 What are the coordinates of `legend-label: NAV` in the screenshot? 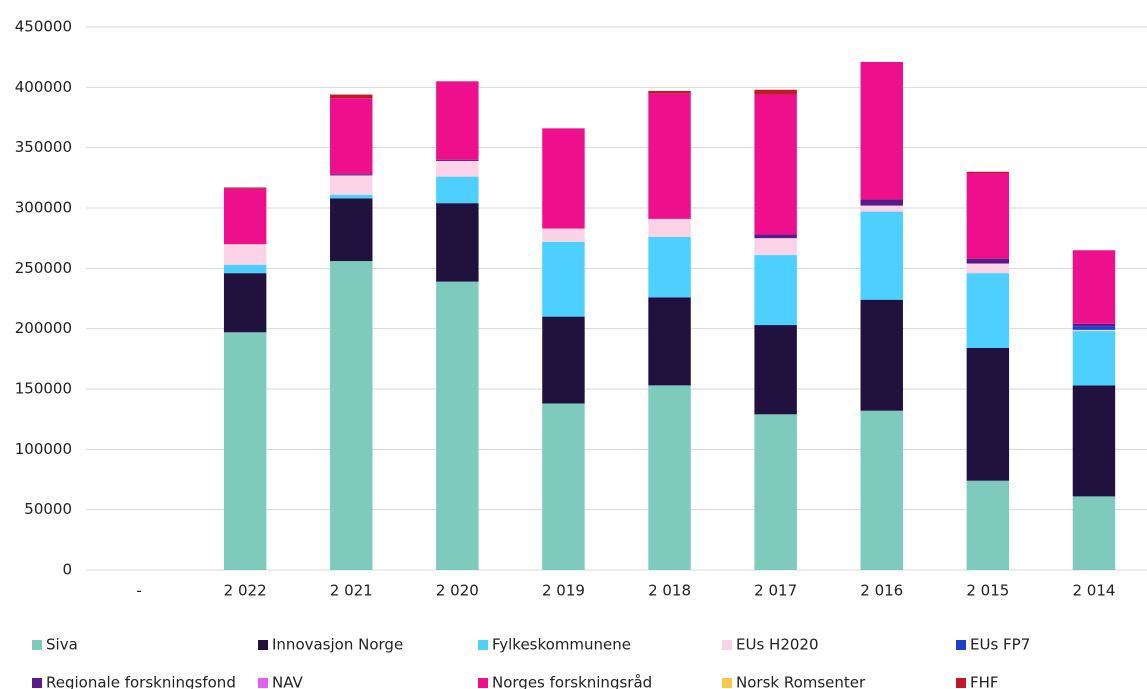 It's located at (288, 681).